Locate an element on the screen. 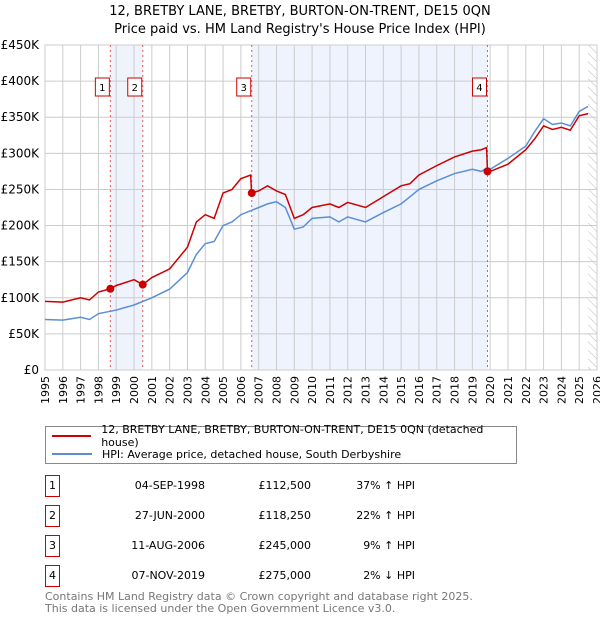  x-tick-label: 2017 is located at coordinates (437, 390).